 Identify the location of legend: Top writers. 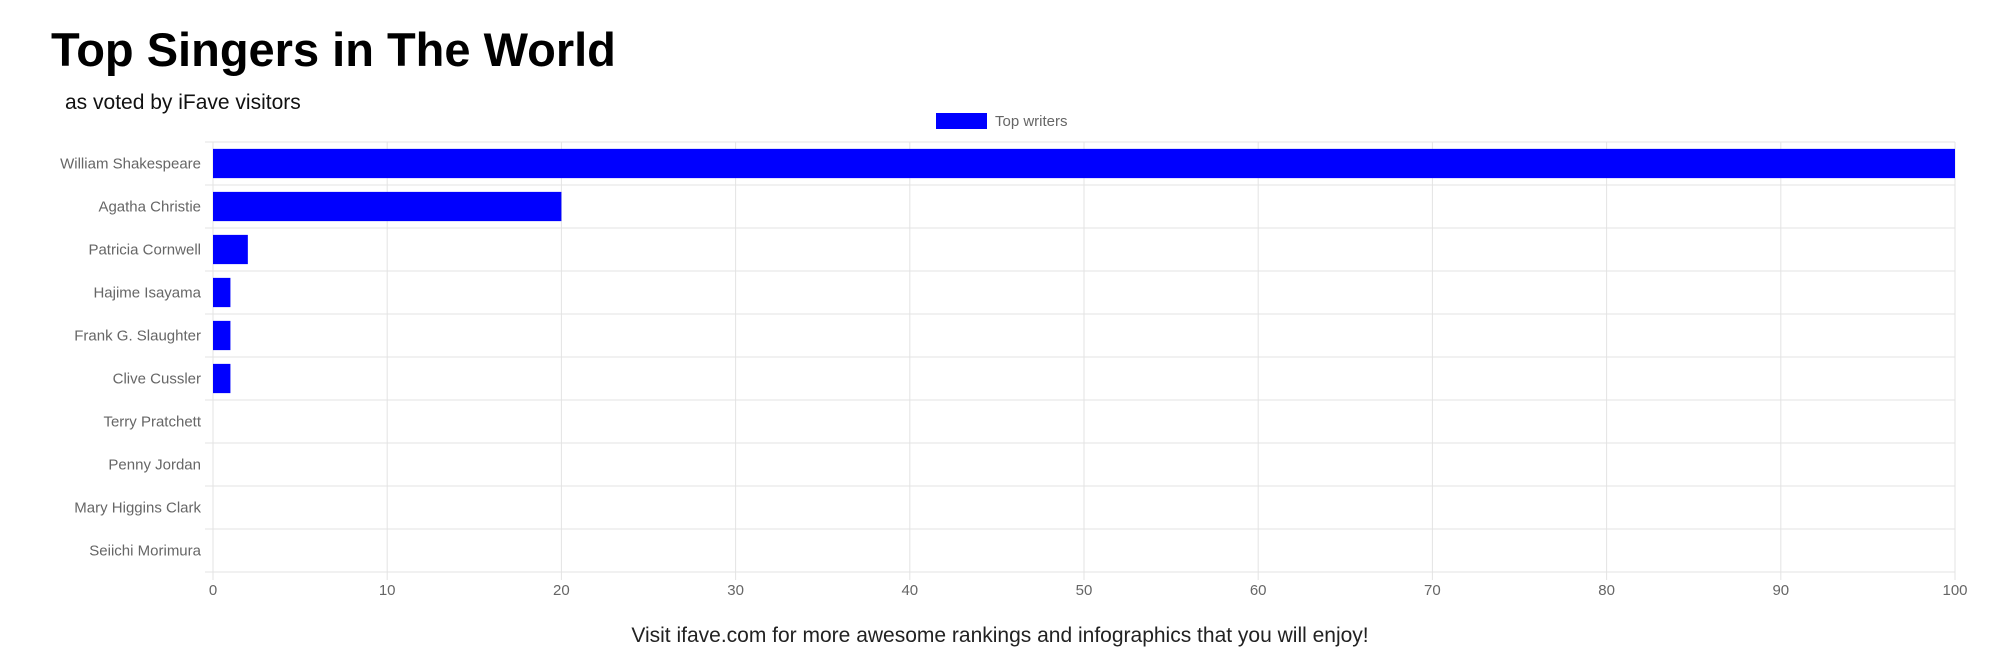
(1002, 121).